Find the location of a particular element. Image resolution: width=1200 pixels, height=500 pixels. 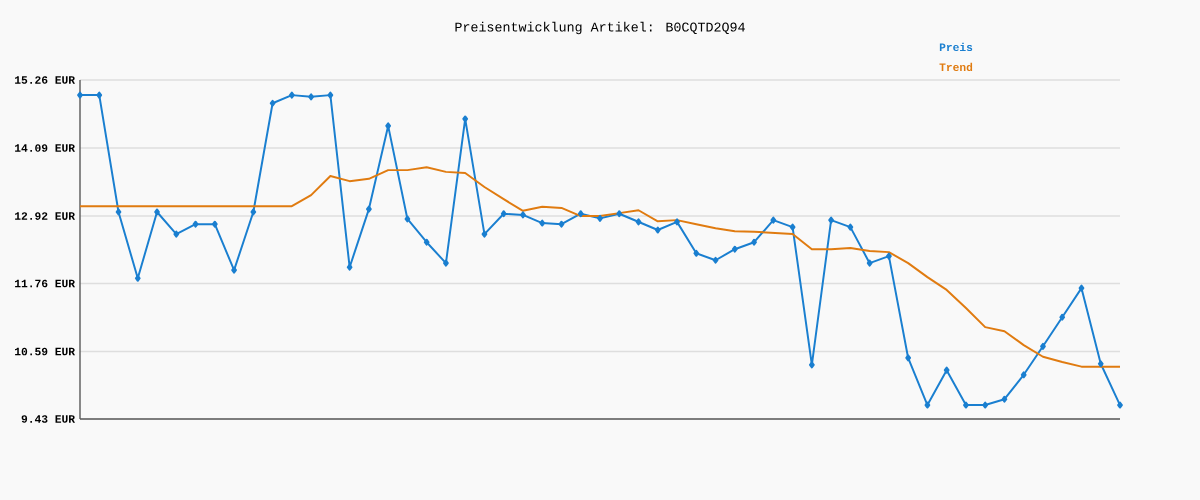

y-tick-label: 14.09 EUR is located at coordinates (45, 148).